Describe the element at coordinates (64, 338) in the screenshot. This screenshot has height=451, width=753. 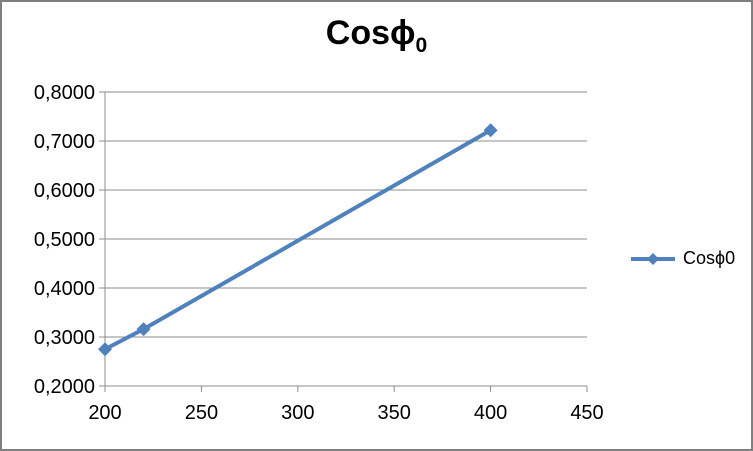
I see `y-axis-tick-label: 0,3000` at that location.